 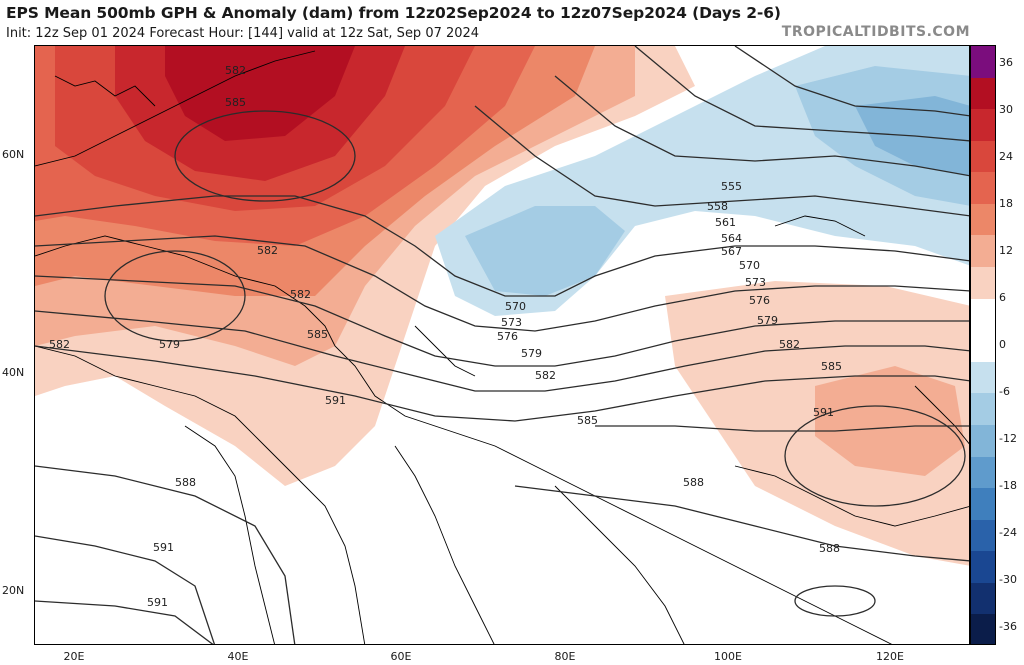 What do you see at coordinates (728, 656) in the screenshot?
I see `lon-label-100e: 100E` at bounding box center [728, 656].